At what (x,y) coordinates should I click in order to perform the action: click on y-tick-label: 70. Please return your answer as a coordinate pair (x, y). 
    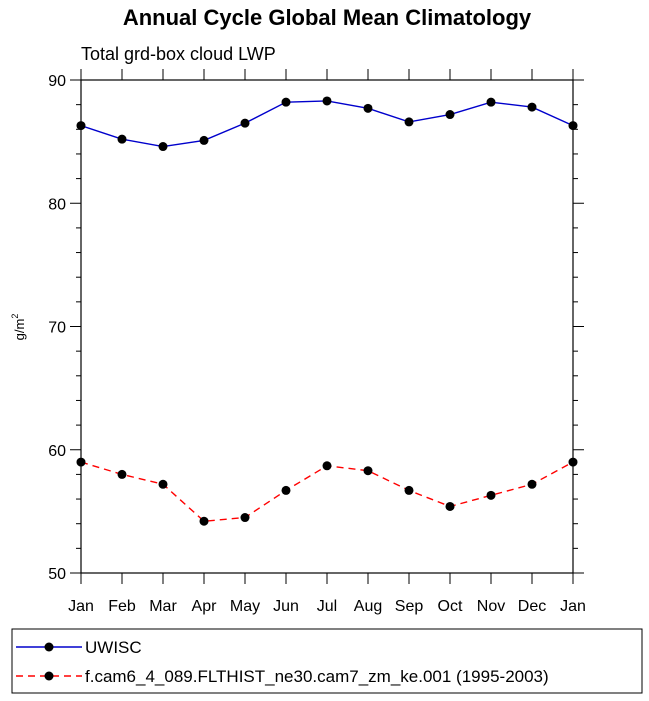
    Looking at the image, I should click on (57, 328).